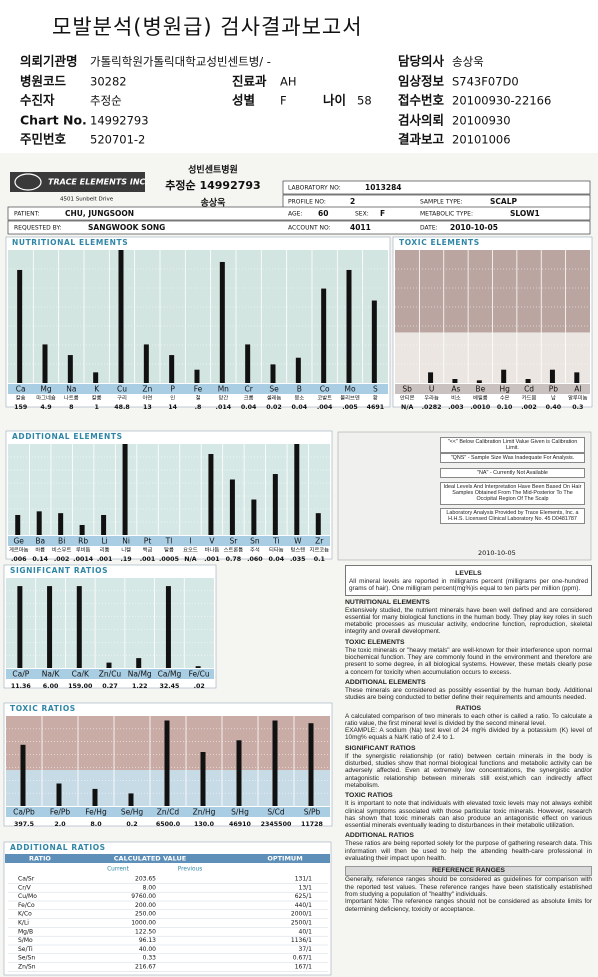  I want to click on column-label: B, so click(299, 389).